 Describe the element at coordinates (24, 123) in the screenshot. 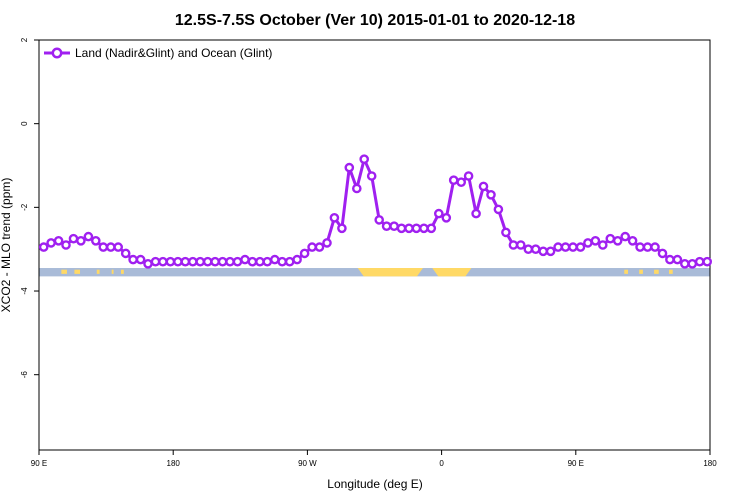

I see `y-tick-label: 0` at that location.